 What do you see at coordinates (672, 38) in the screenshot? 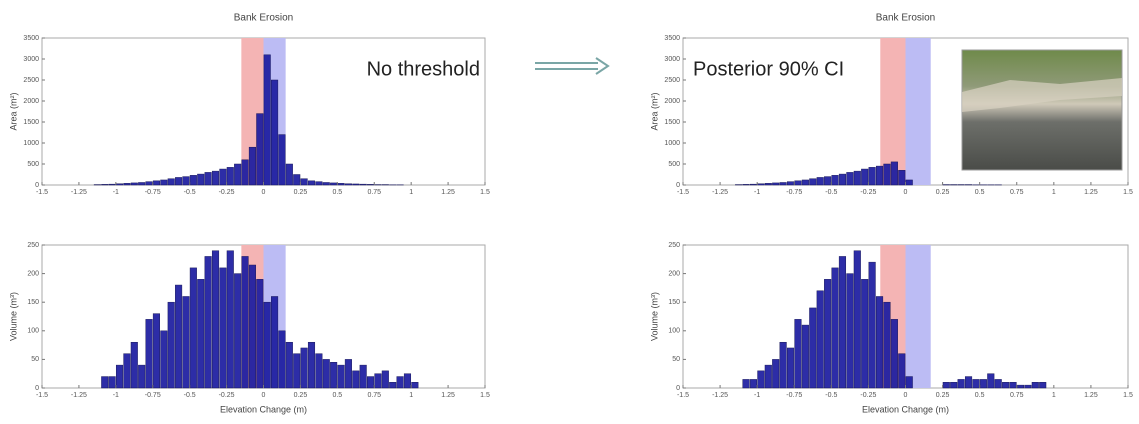
I see `y-tick-label: 3500` at bounding box center [672, 38].